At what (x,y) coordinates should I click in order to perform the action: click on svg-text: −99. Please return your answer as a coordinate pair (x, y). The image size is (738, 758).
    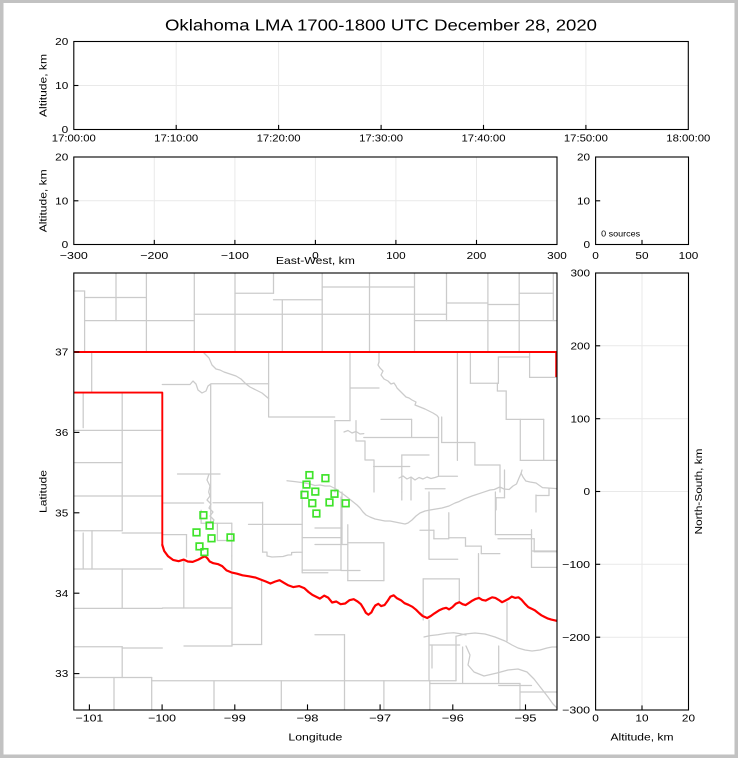
    Looking at the image, I should click on (235, 719).